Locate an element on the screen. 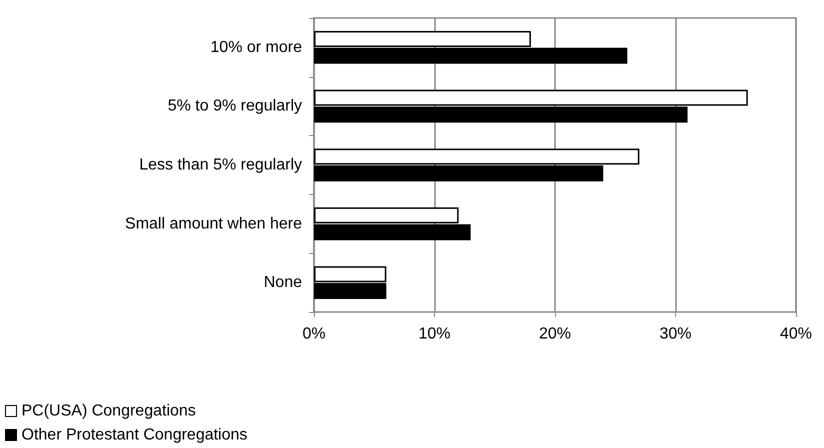 This screenshot has height=448, width=824. y-tick-label: Small amount when here is located at coordinates (213, 223).